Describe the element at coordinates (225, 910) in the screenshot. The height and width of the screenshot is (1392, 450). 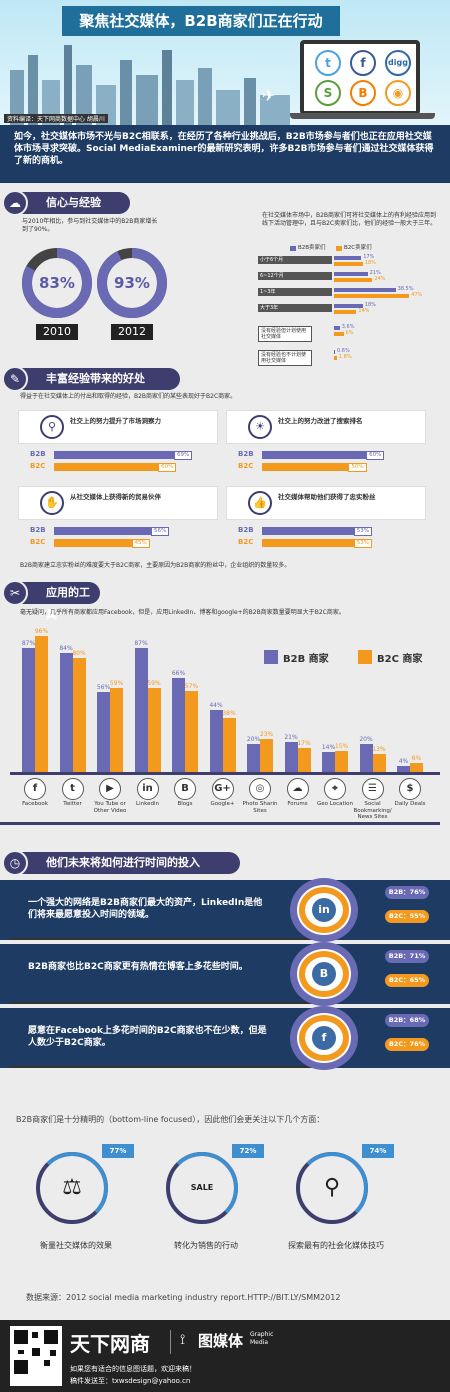
I see `time-panel` at that location.